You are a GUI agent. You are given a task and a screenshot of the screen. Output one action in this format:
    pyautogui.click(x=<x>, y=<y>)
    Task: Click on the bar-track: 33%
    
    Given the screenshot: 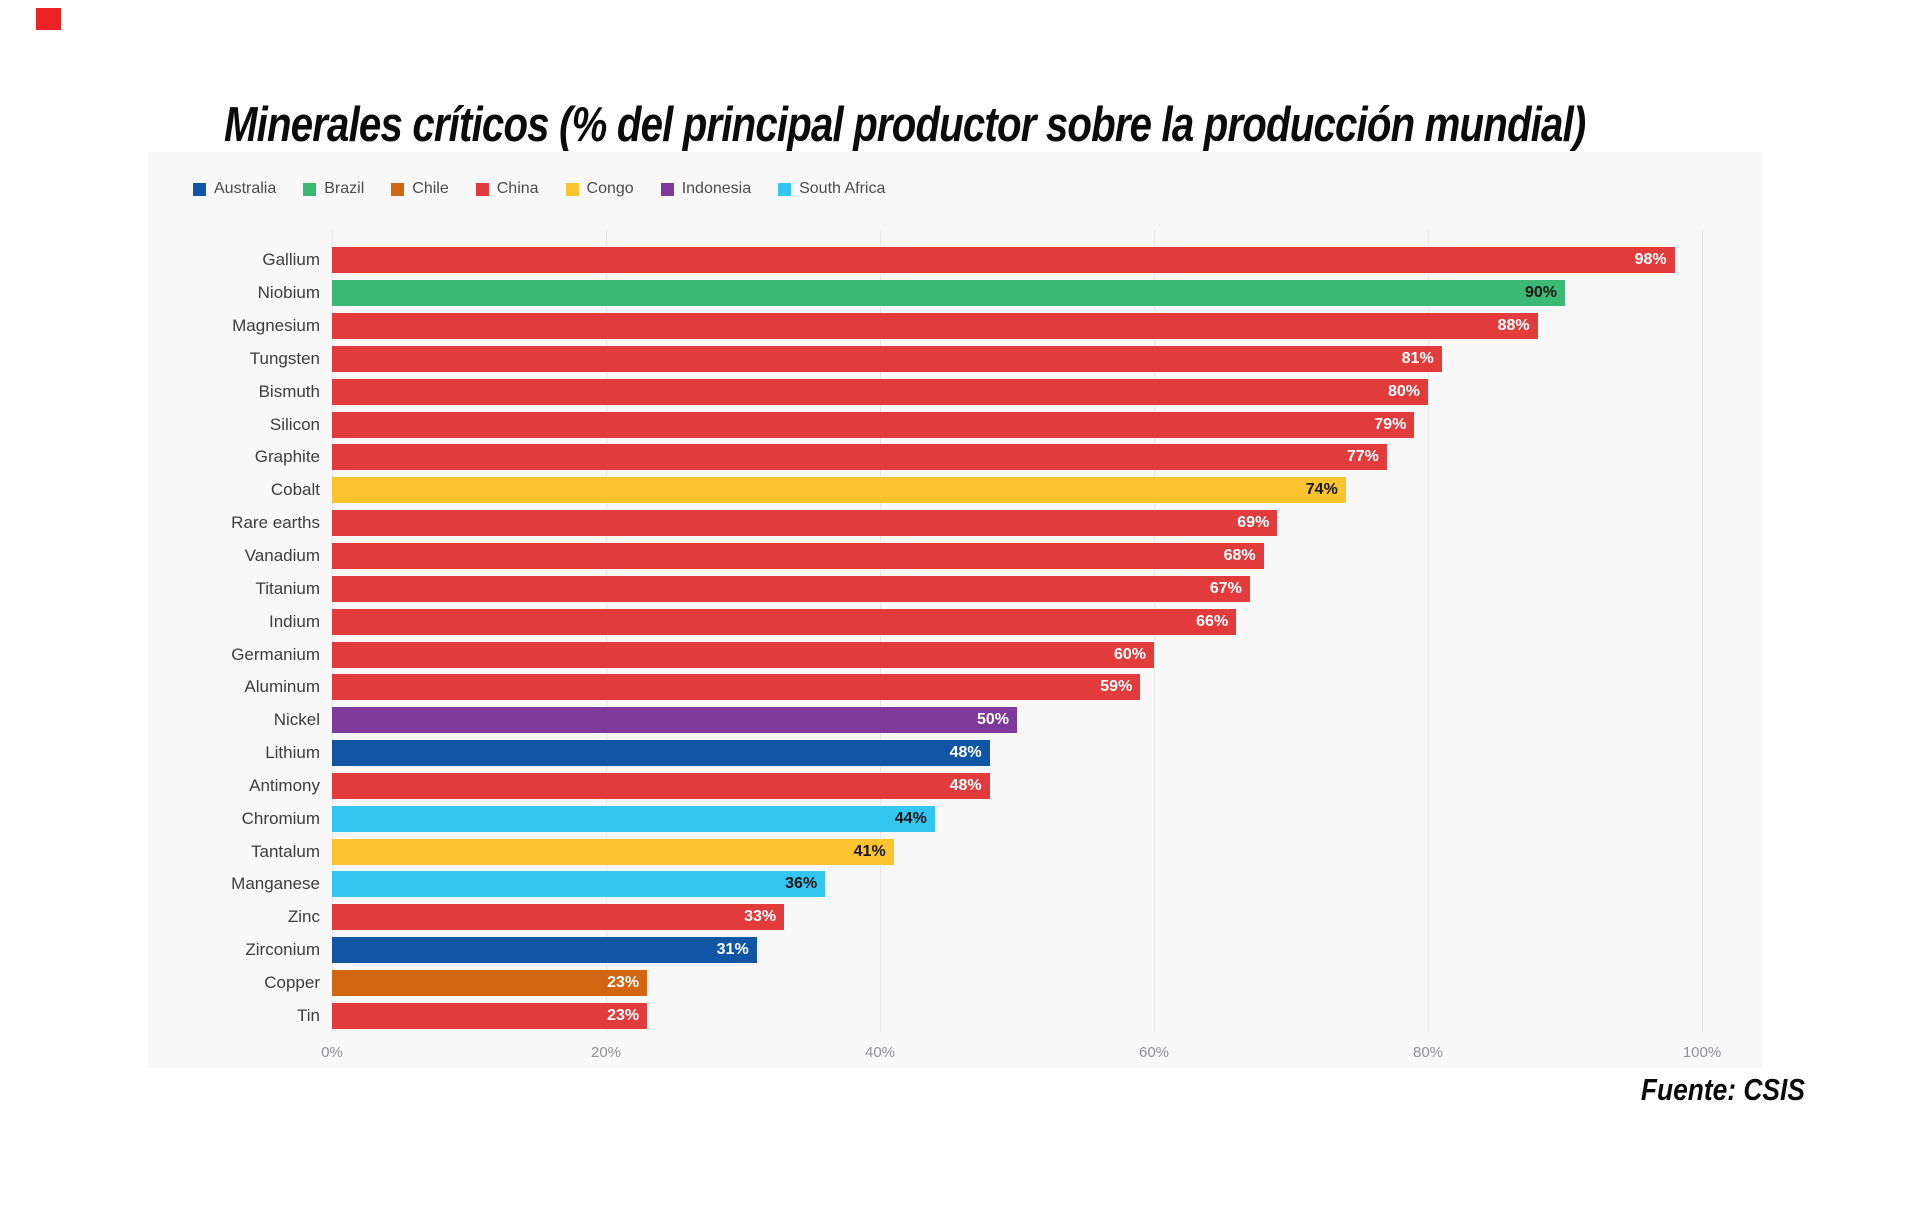 What is the action you would take?
    pyautogui.click(x=1047, y=917)
    